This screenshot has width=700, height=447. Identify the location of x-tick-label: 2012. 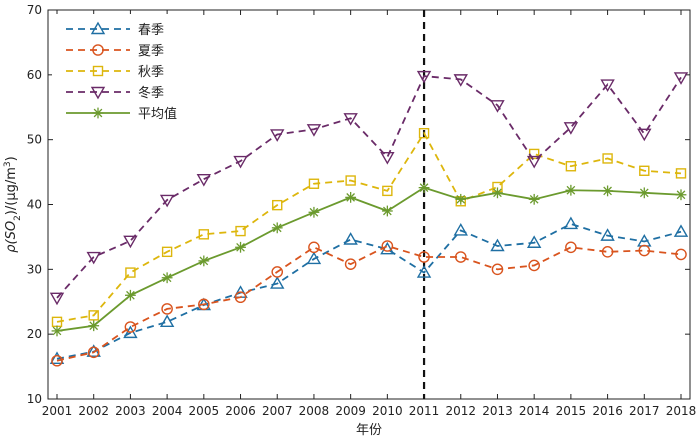
(460, 411).